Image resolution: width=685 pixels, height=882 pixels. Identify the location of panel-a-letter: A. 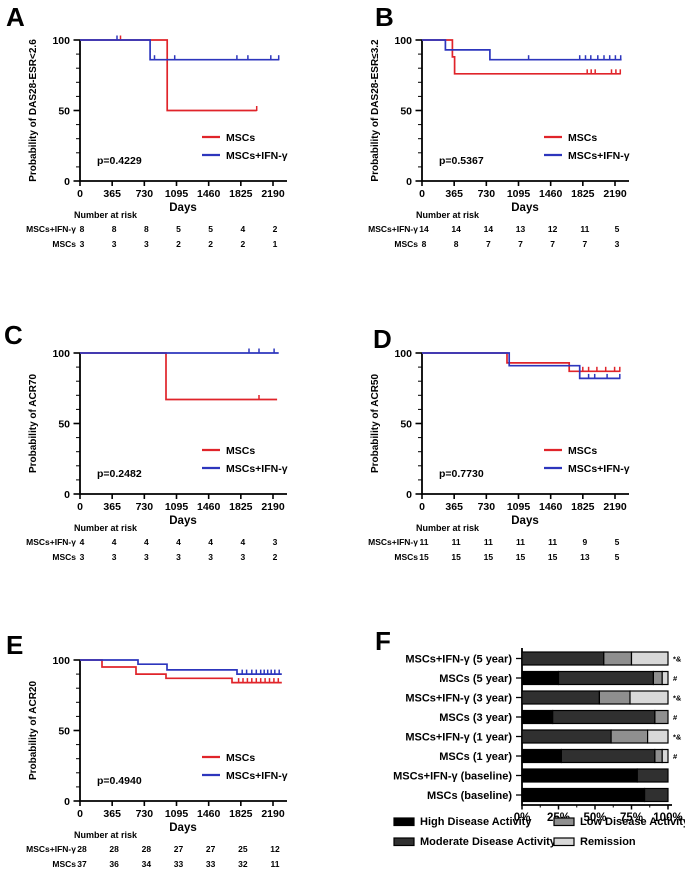
(15, 17).